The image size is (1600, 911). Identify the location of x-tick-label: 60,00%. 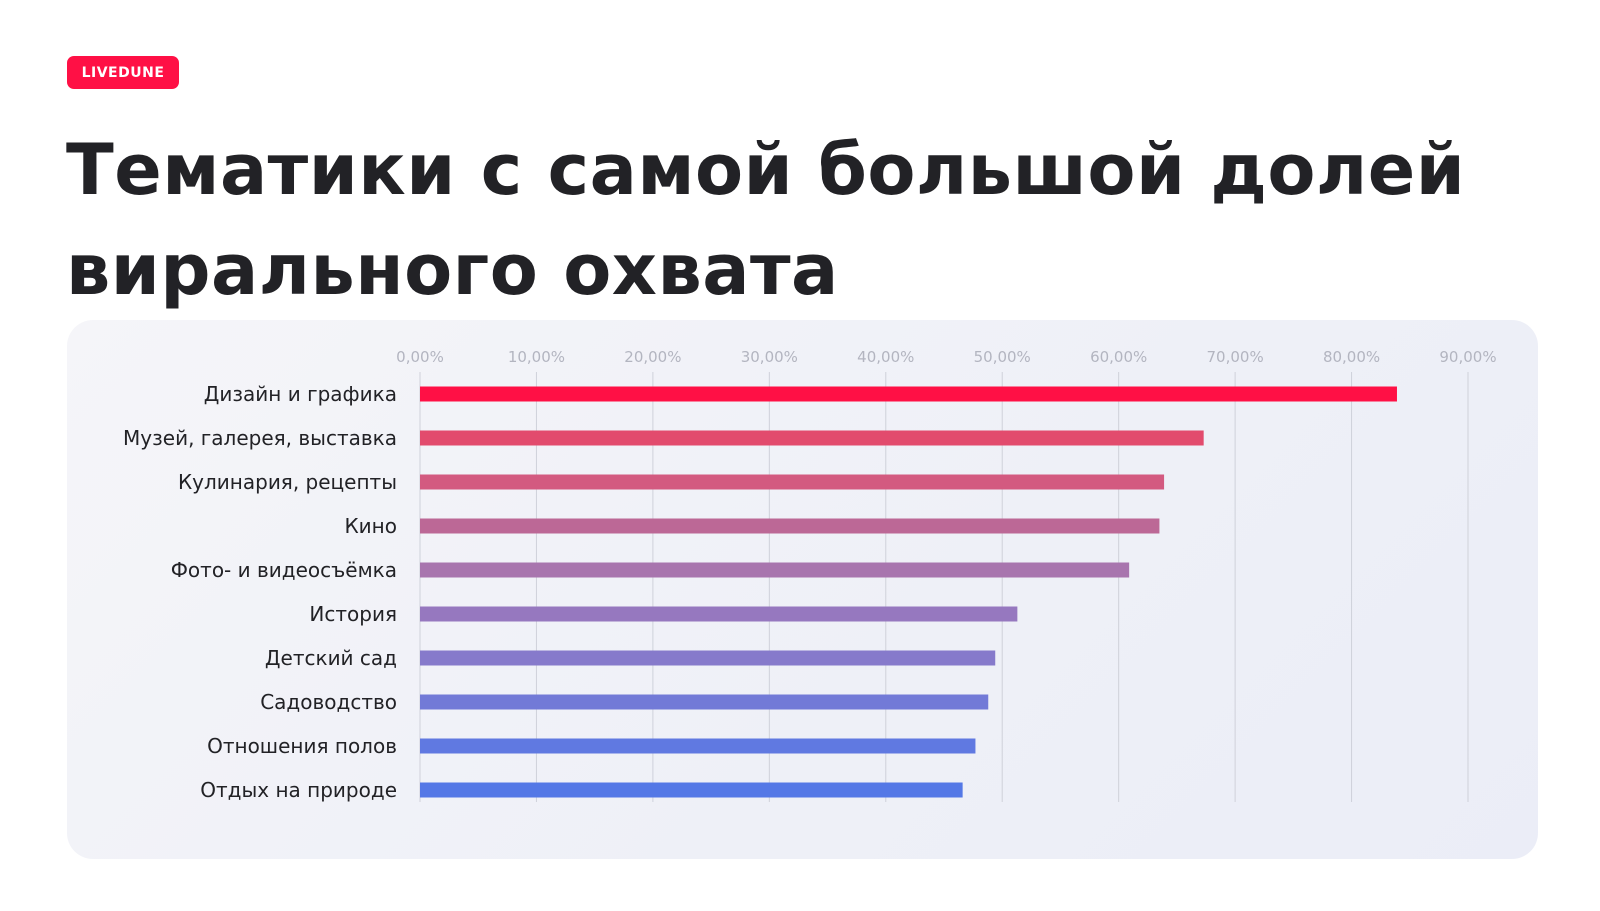
(1118, 357).